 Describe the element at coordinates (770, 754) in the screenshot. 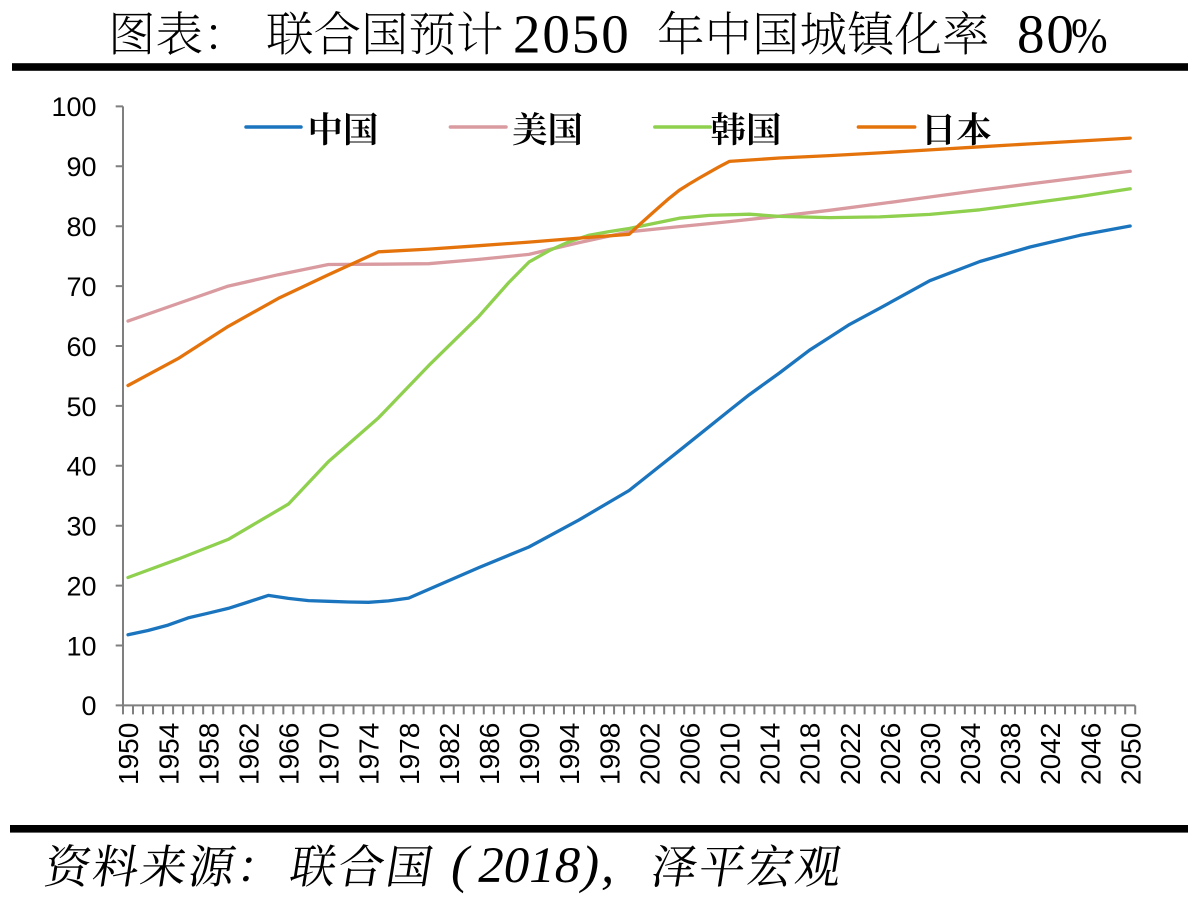

I see `svg-text: 2014` at that location.